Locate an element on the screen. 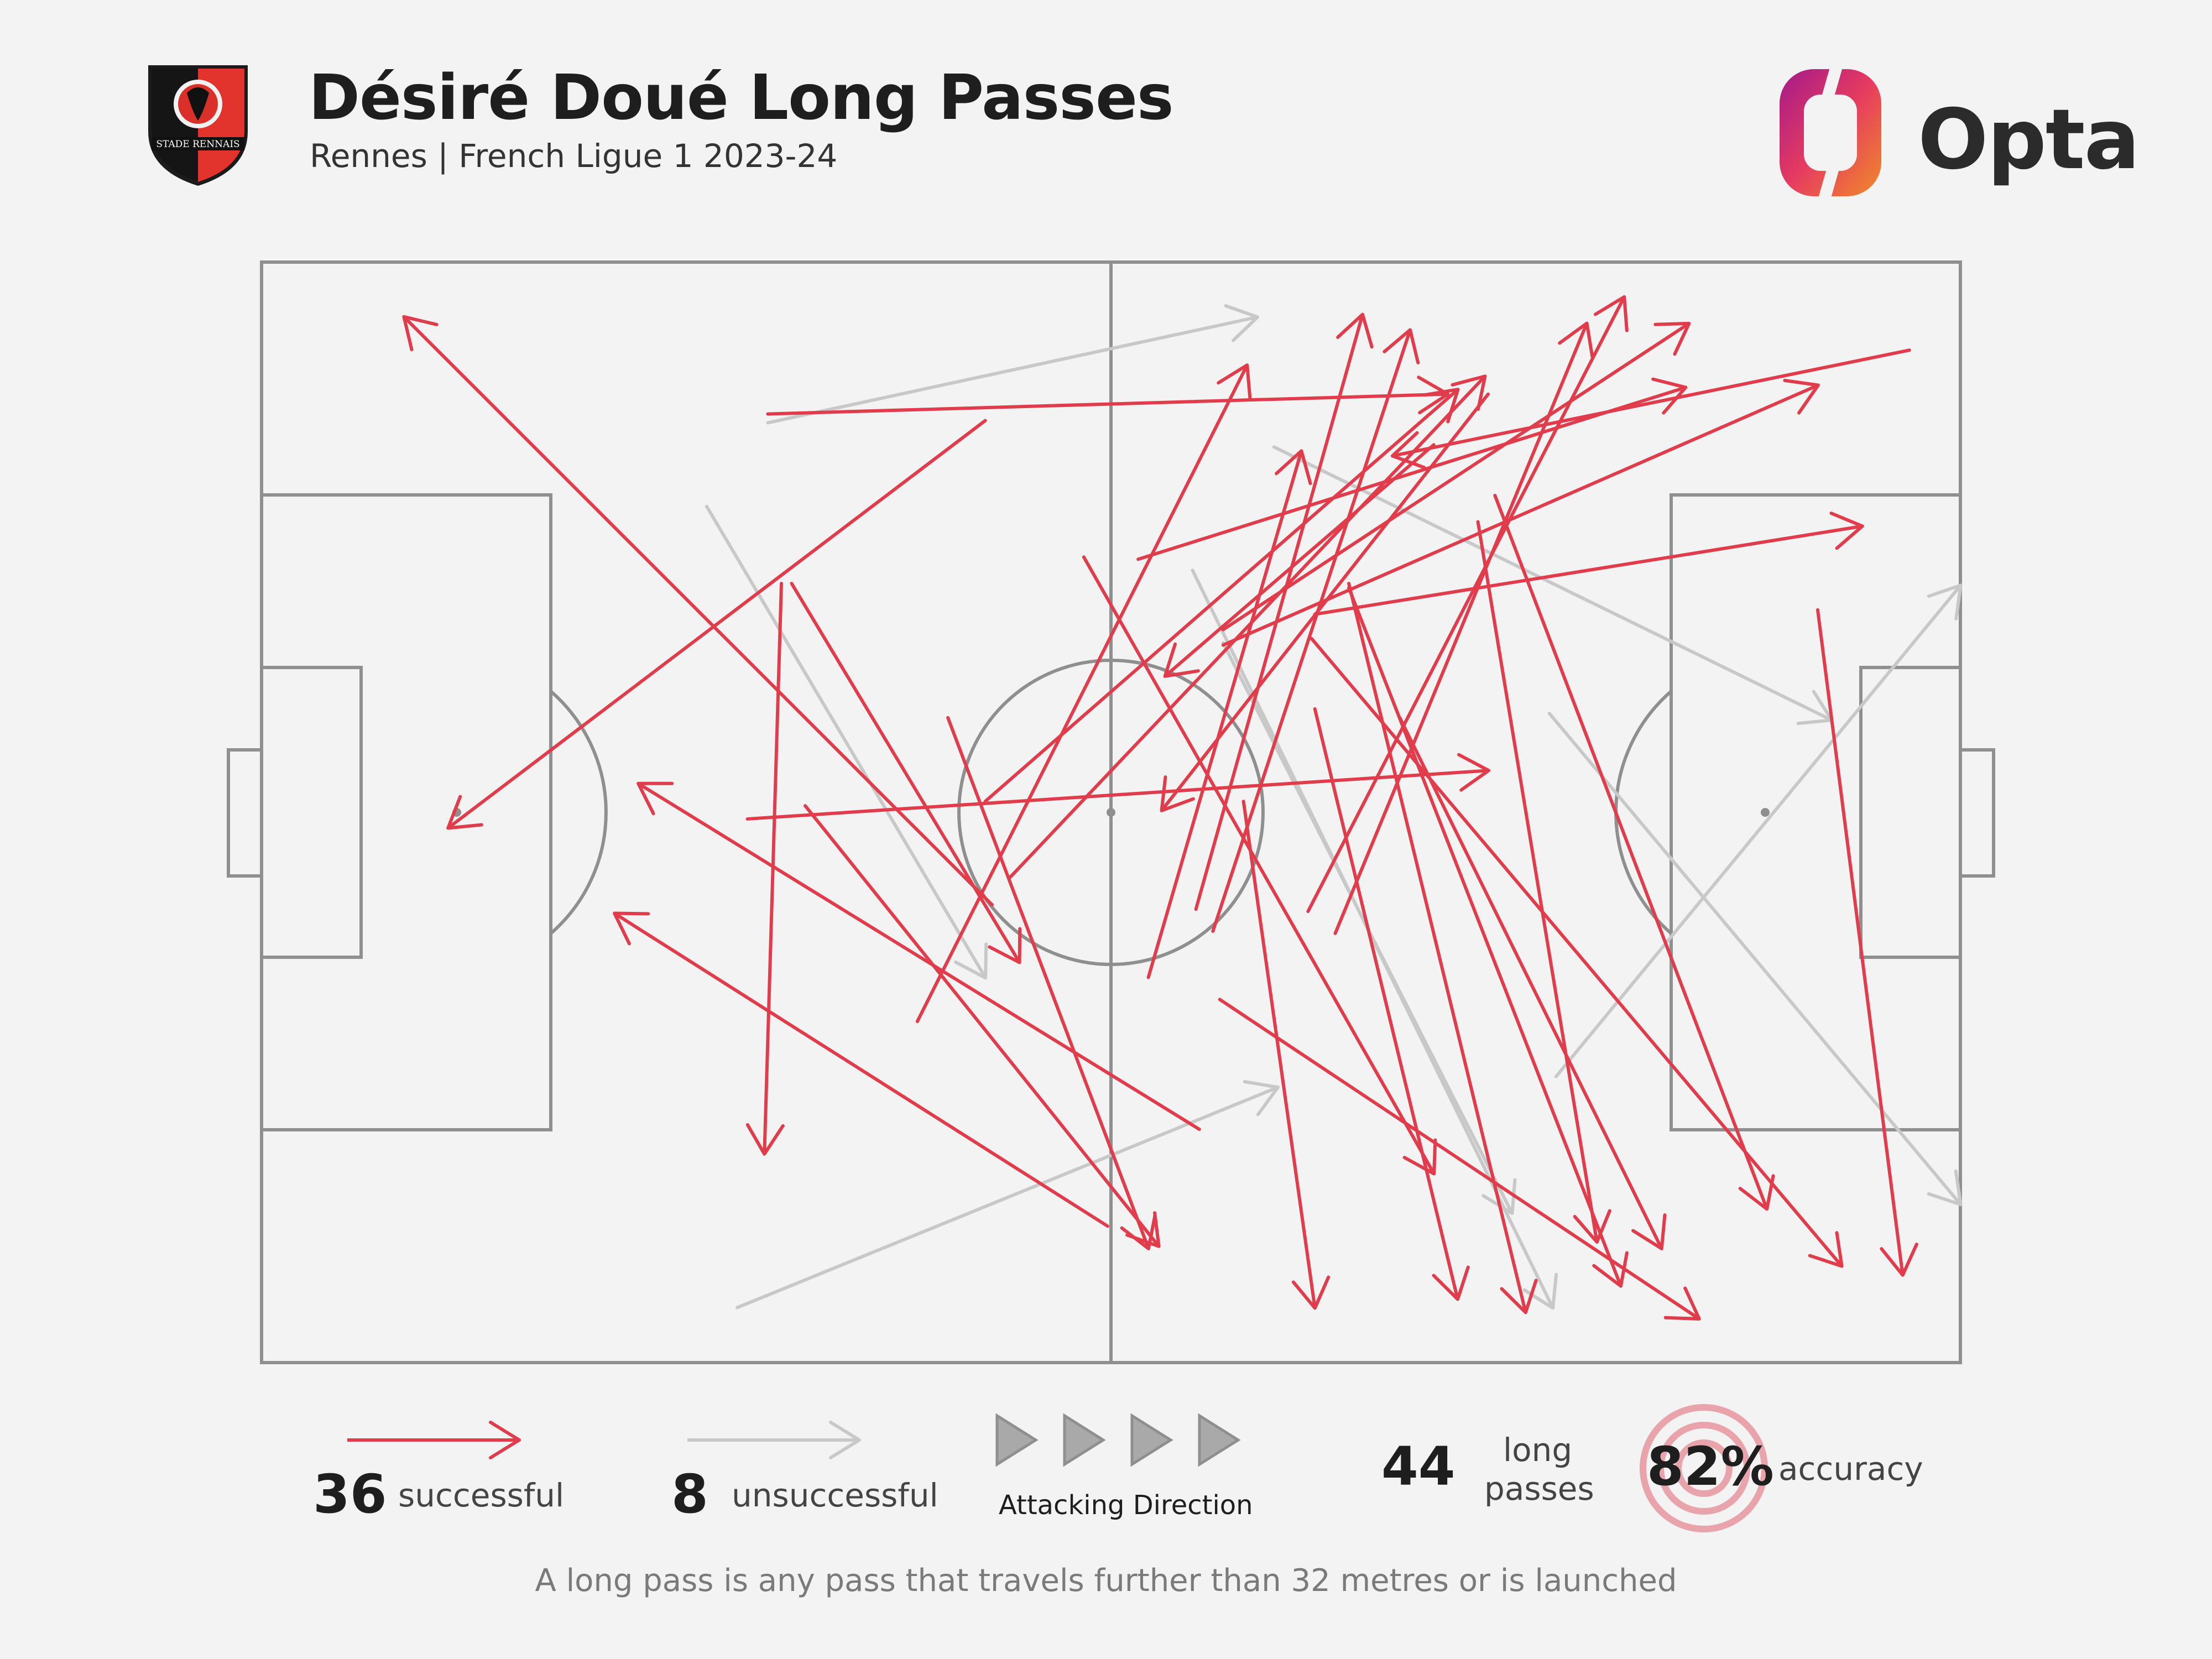 The height and width of the screenshot is (1659, 2212). chart-title: Désiré Doué Long Passes is located at coordinates (742, 98).